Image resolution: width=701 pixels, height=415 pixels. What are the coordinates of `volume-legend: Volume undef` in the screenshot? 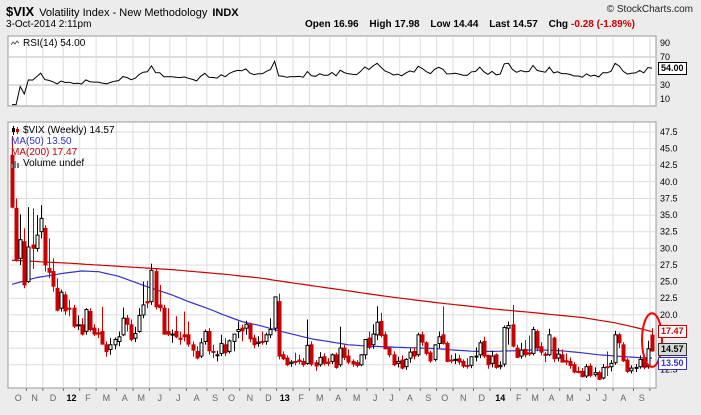 It's located at (47, 163).